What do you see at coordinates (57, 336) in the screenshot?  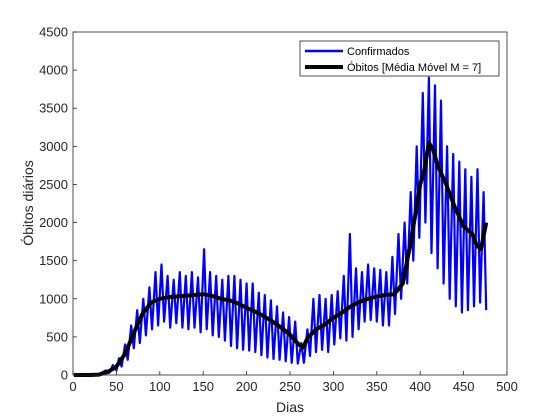 I see `y-tick-label: 500` at bounding box center [57, 336].